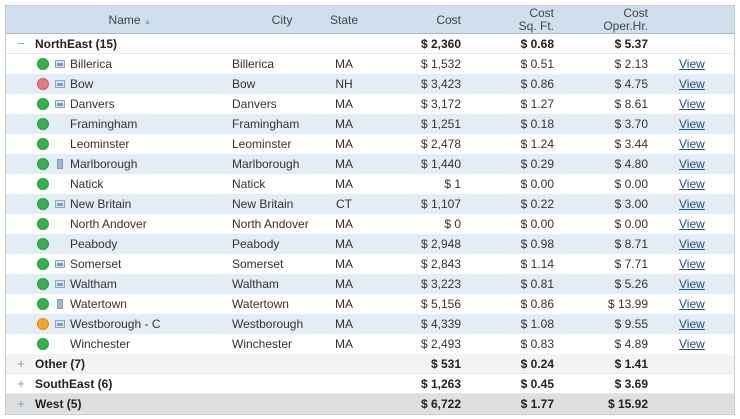 This screenshot has width=740, height=419. What do you see at coordinates (370, 184) in the screenshot?
I see `table-row: Natick Natick MA $ 1 $ 0.00 $ 0.00 View` at bounding box center [370, 184].